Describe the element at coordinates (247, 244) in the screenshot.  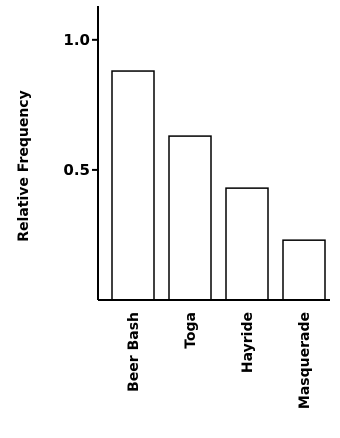
I see `bar-hayride` at that location.